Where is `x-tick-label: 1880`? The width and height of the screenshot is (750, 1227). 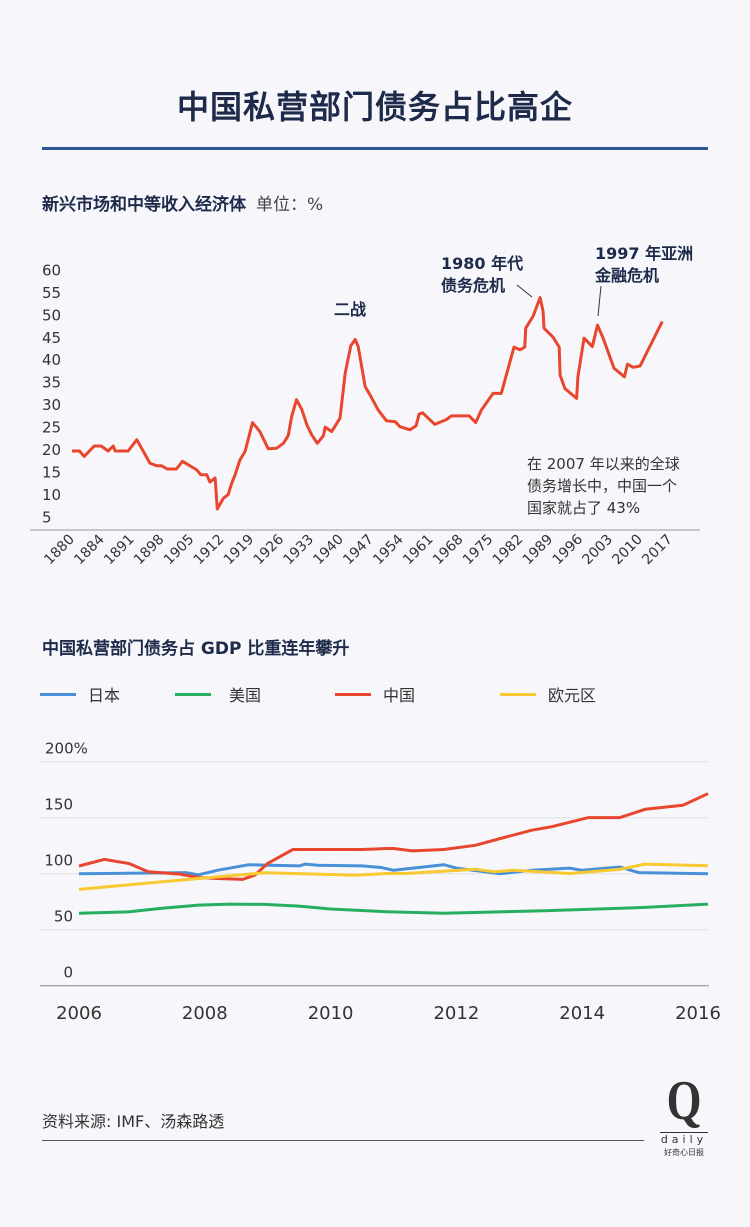 x-tick-label: 1880 is located at coordinates (59, 550).